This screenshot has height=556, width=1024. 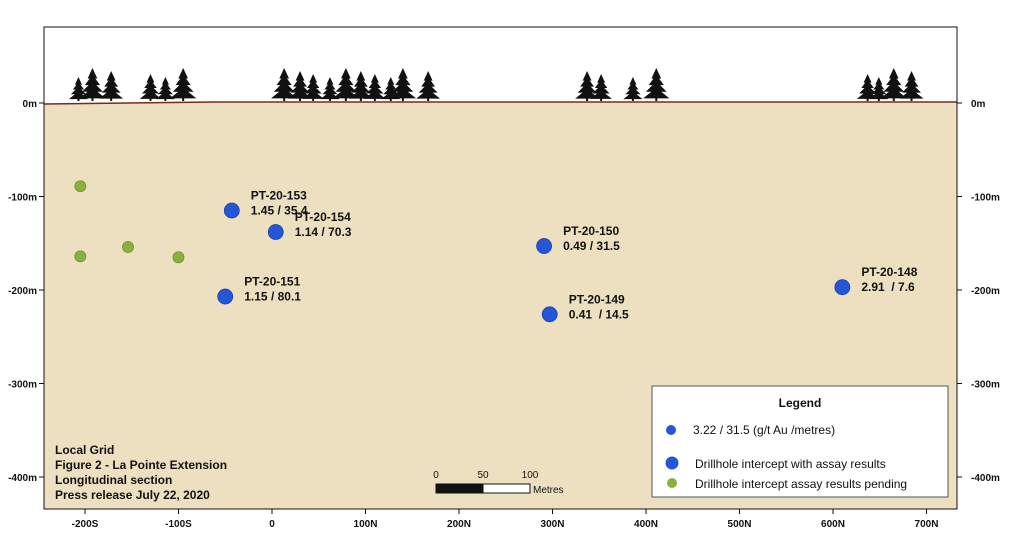 I want to click on scale-segment-white, so click(x=506, y=488).